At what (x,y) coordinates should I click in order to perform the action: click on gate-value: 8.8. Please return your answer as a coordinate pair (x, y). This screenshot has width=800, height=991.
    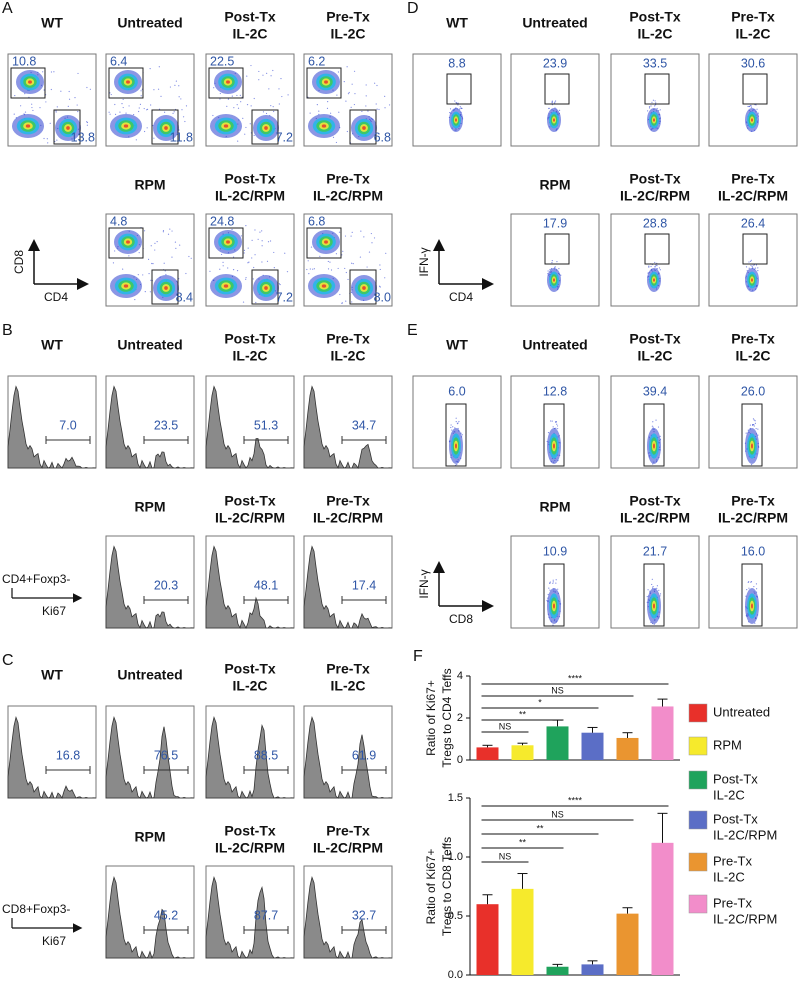
    Looking at the image, I should click on (456, 63).